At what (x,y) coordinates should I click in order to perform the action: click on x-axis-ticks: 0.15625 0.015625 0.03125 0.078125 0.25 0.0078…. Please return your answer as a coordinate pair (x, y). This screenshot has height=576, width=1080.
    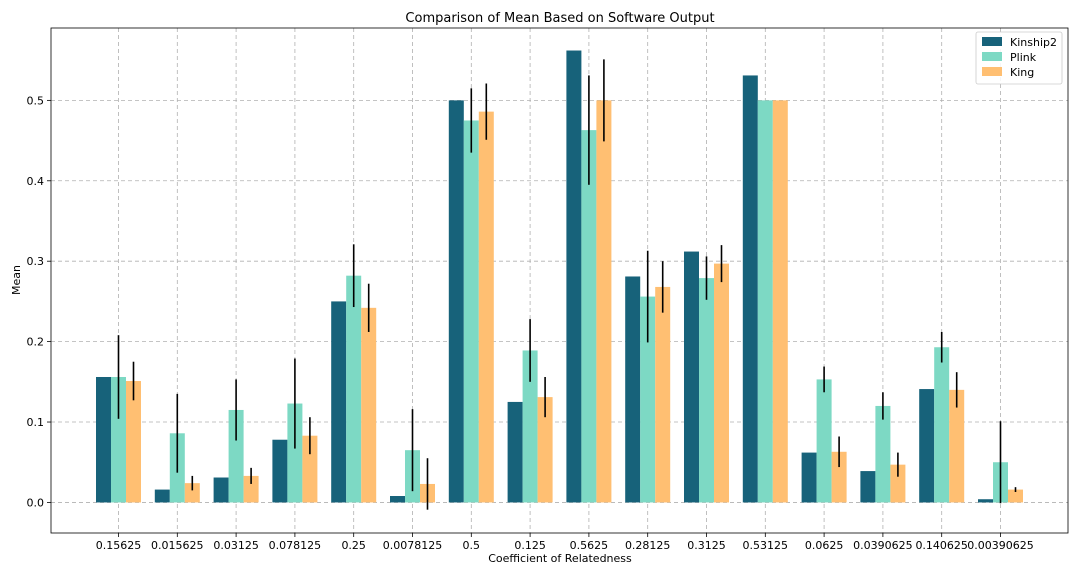
    Looking at the image, I should click on (565, 542).